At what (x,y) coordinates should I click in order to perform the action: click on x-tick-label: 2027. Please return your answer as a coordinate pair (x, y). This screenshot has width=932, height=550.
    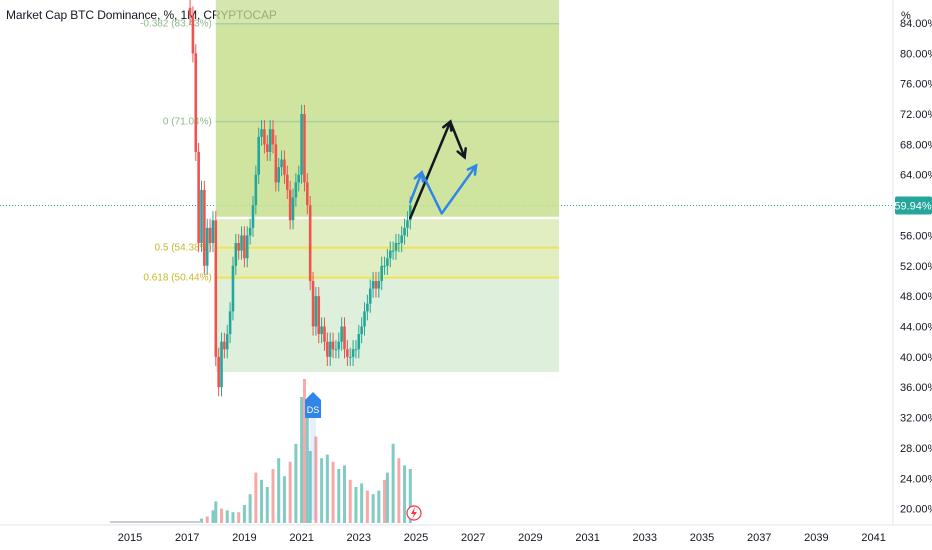
    Looking at the image, I should click on (473, 538).